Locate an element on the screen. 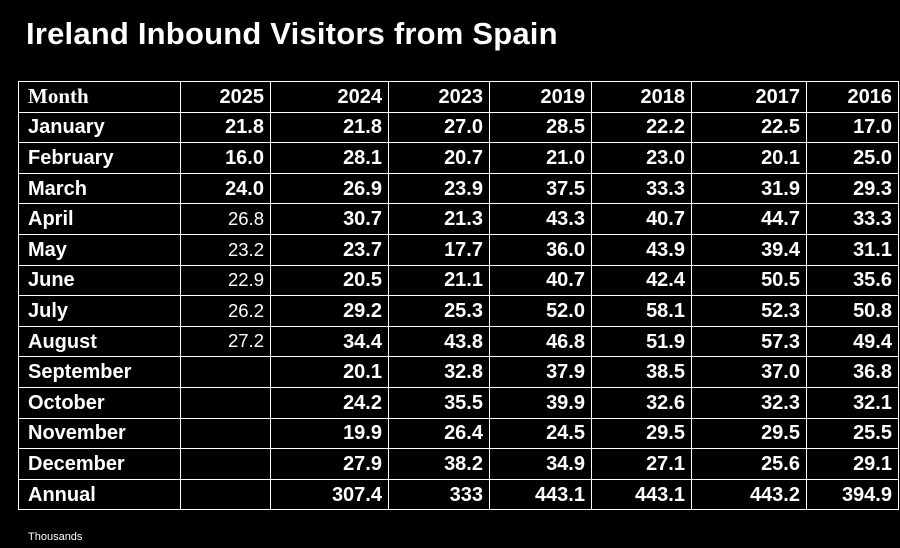  table-cell: 23.7 is located at coordinates (329, 249).